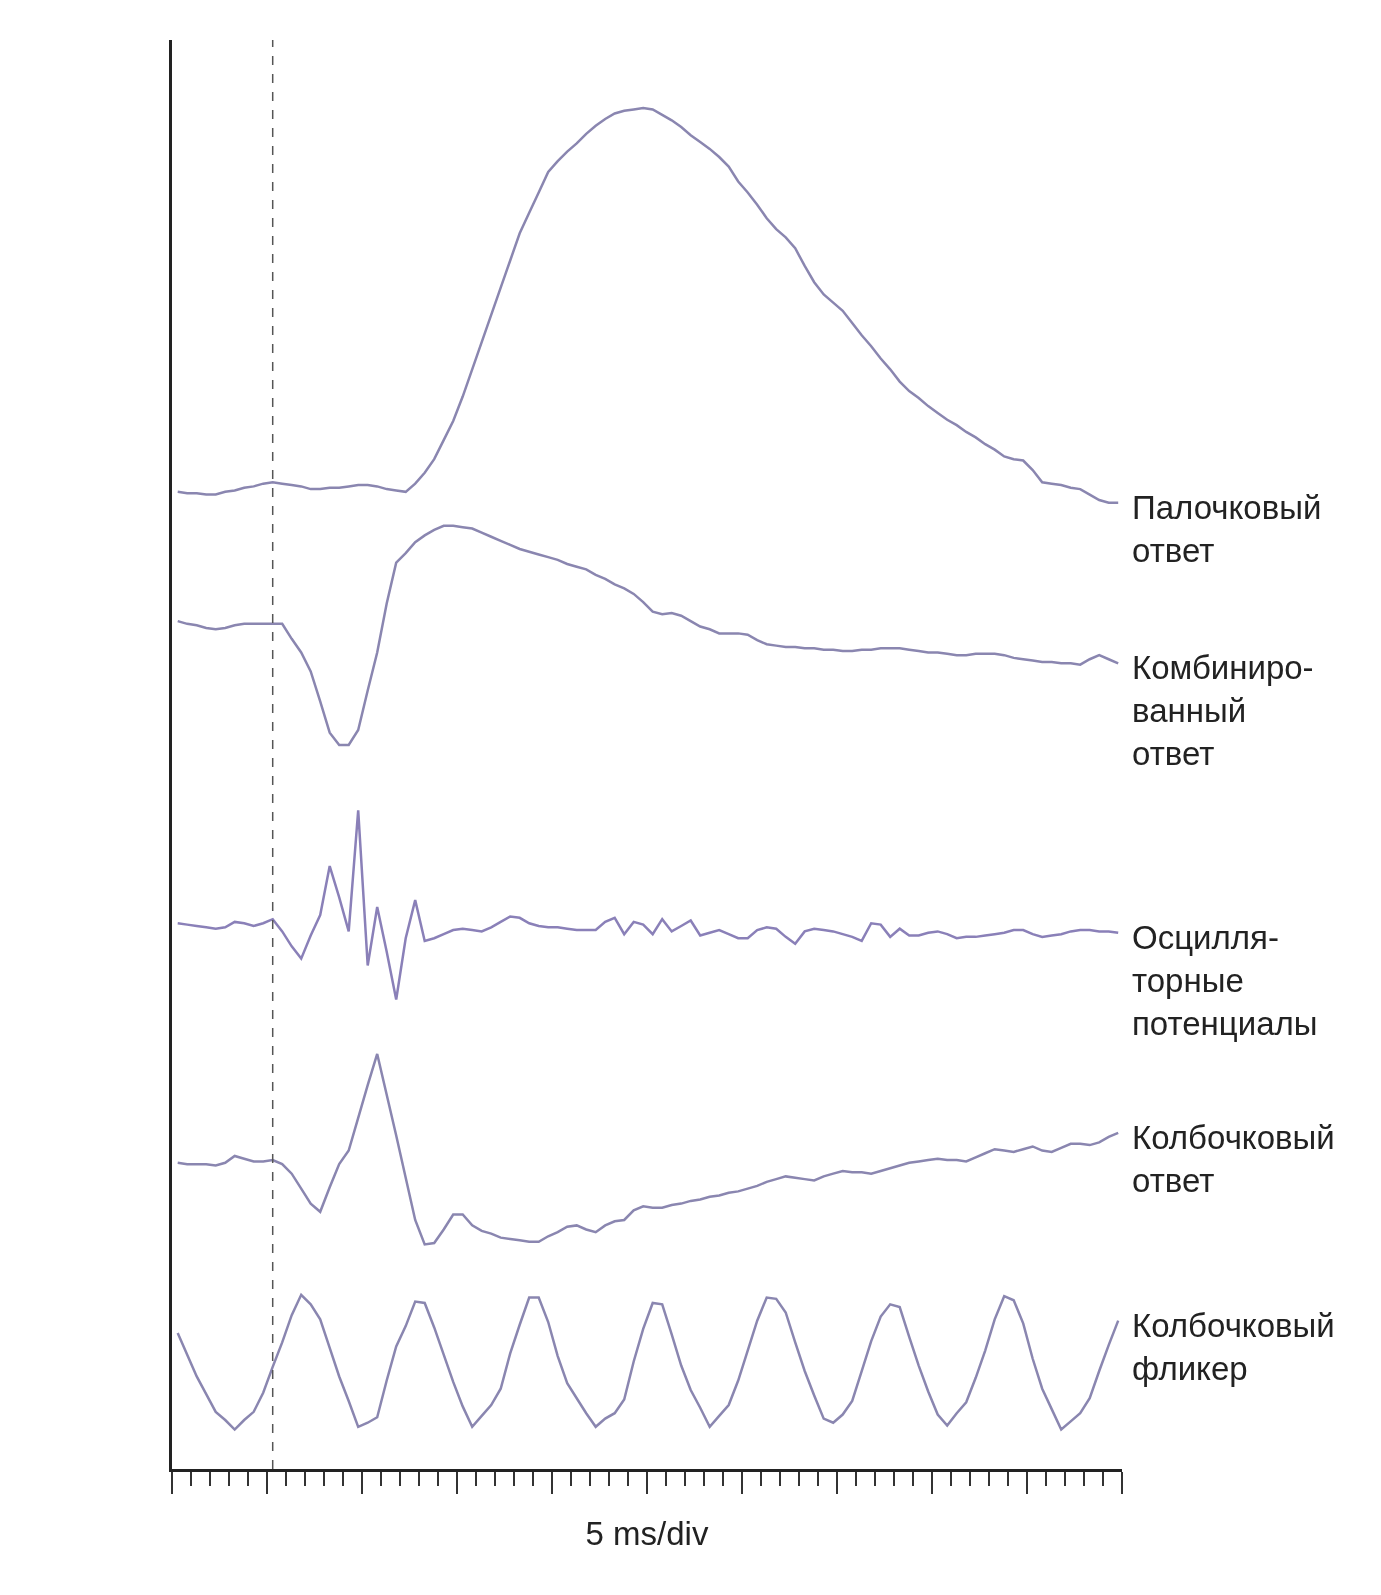 The image size is (1381, 1595). Describe the element at coordinates (1227, 529) in the screenshot. I see `series-label: Палочковый ответ` at that location.